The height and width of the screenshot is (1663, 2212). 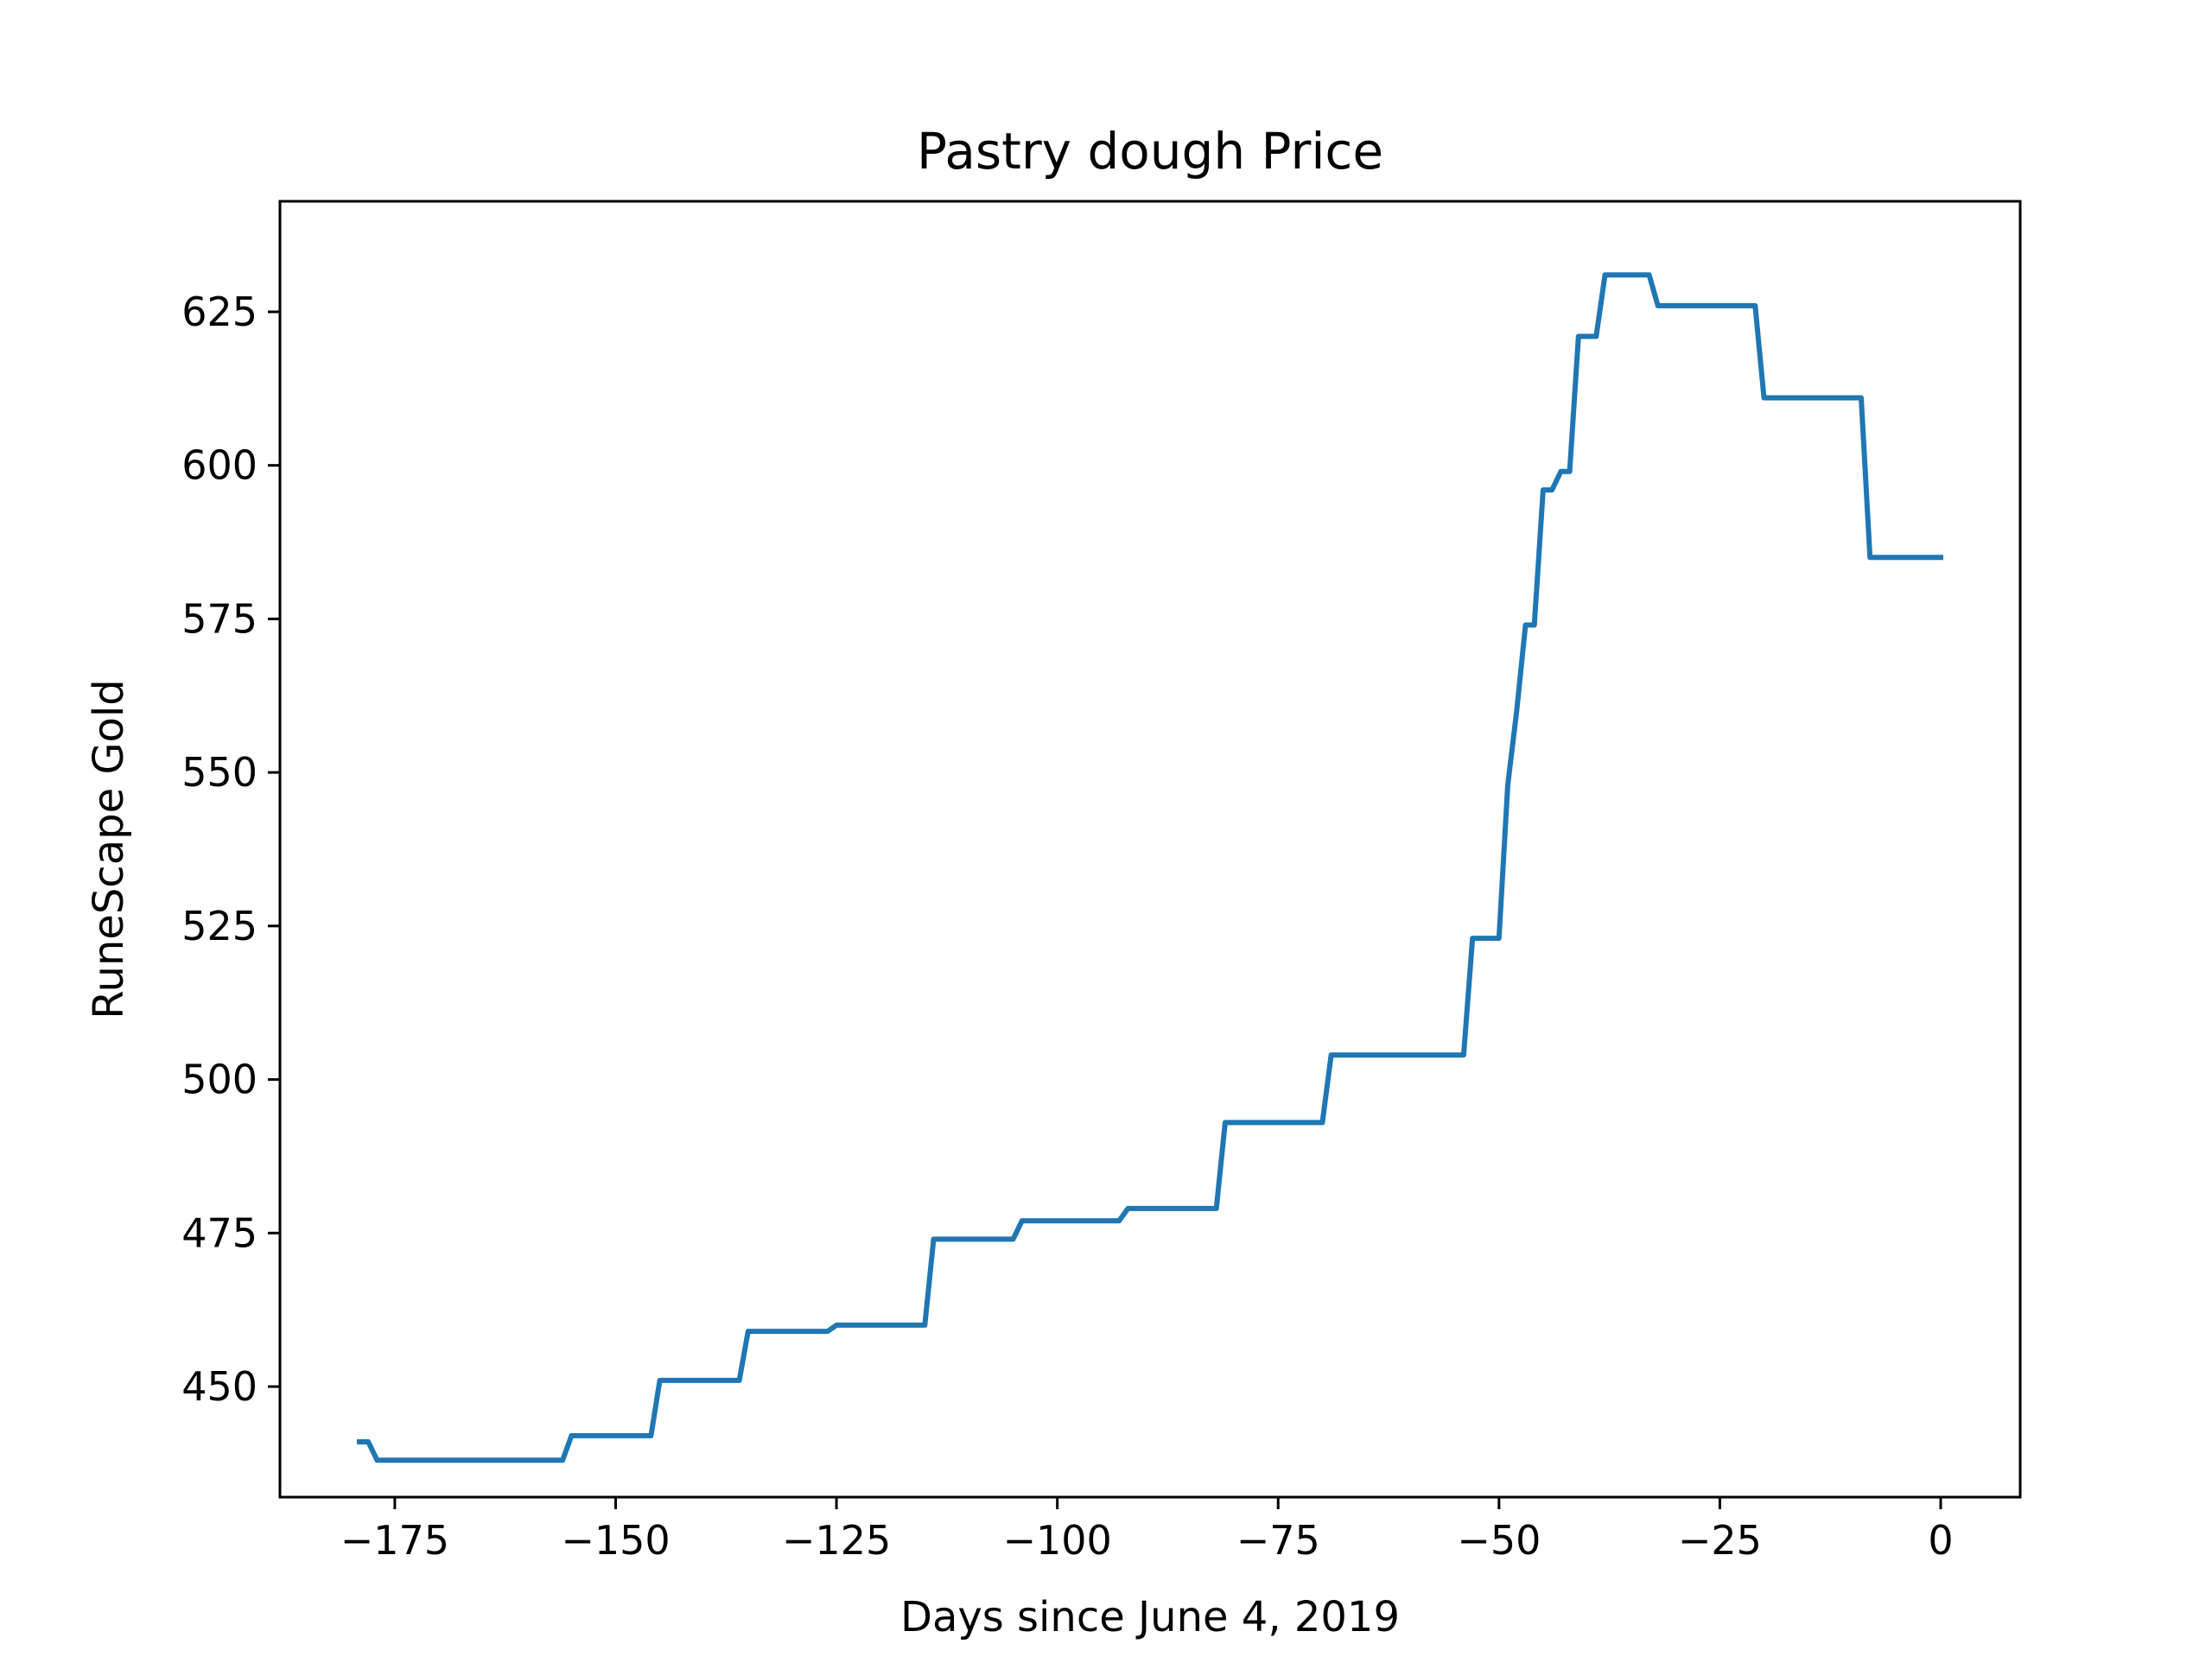 I want to click on y-axis-ticks: 450 475 500 525 550 575 600 625, so click(x=231, y=850).